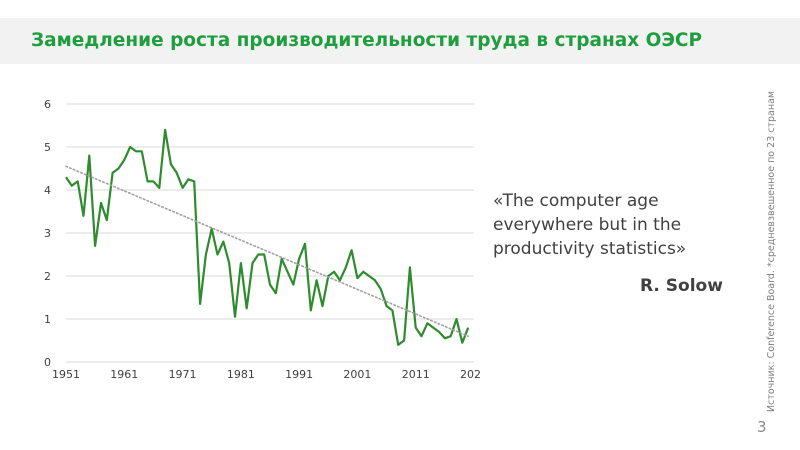 This screenshot has height=450, width=800. I want to click on x-tick-label: 1961, so click(124, 374).